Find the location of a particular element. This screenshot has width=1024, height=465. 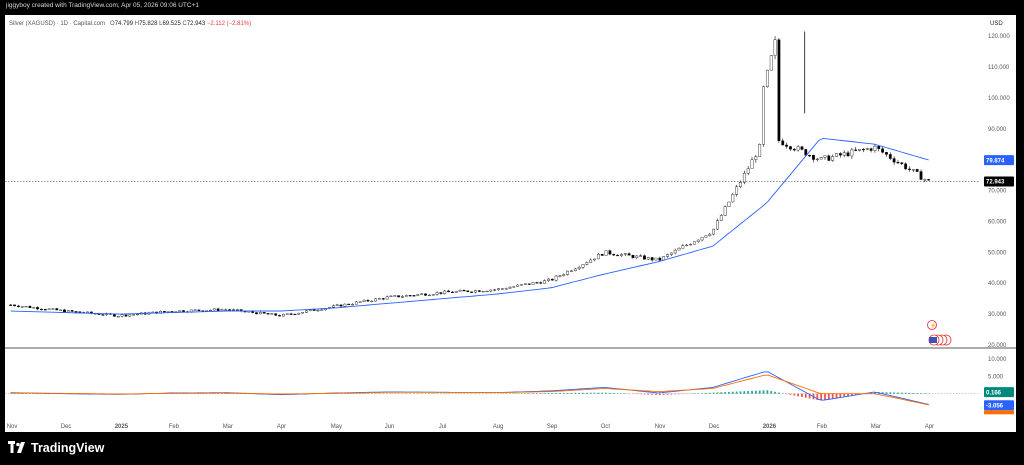

price-axis-tick-label: 50.000 is located at coordinates (997, 253).